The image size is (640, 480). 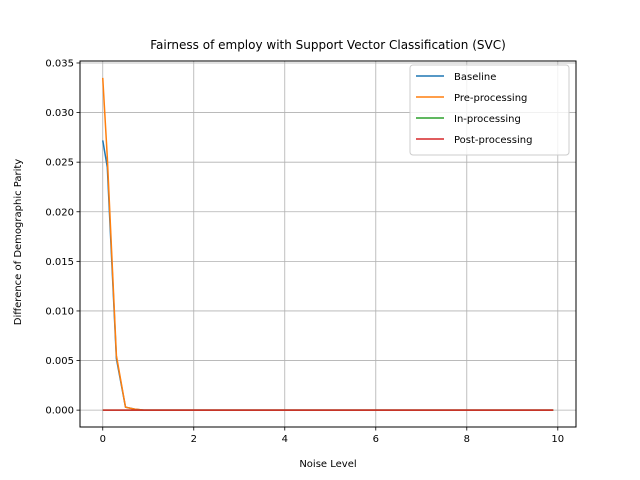 What do you see at coordinates (59, 113) in the screenshot?
I see `y-tick-label: 0.030` at bounding box center [59, 113].